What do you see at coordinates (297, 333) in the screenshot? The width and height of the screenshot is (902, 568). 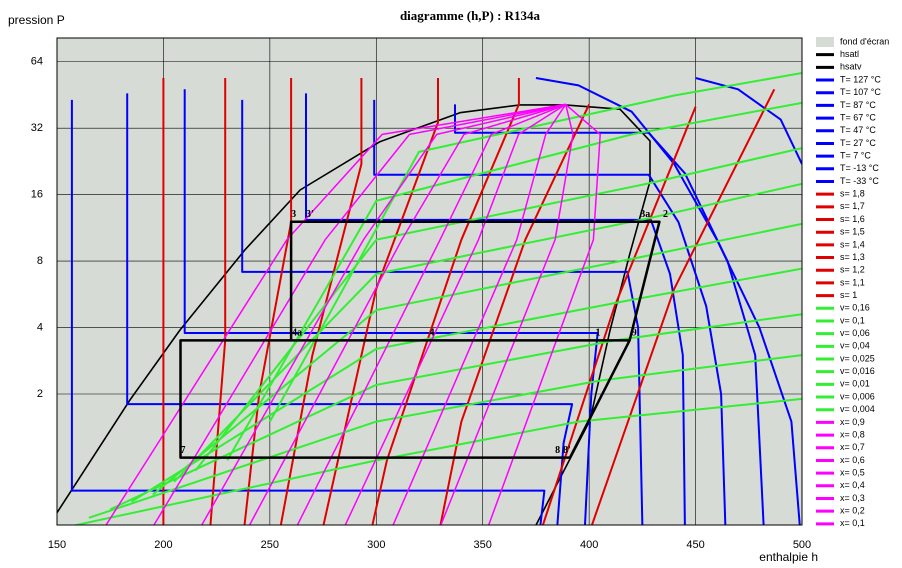 I see `point-label: 4a` at bounding box center [297, 333].